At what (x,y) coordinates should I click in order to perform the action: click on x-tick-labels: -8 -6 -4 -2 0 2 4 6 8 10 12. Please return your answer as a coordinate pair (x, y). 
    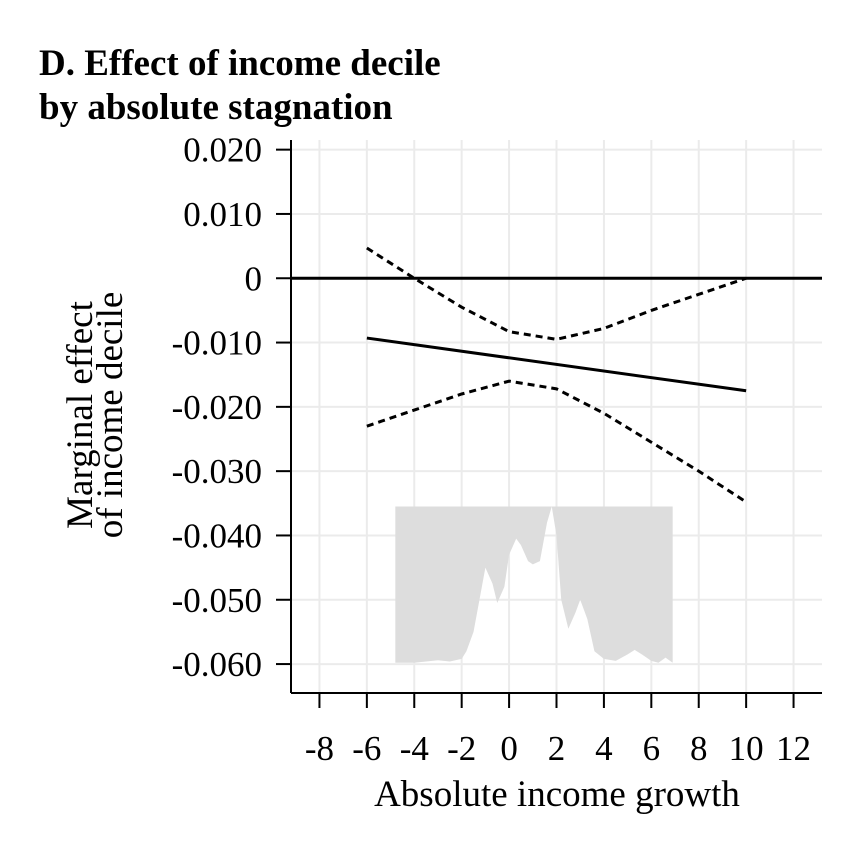
    Looking at the image, I should click on (558, 748).